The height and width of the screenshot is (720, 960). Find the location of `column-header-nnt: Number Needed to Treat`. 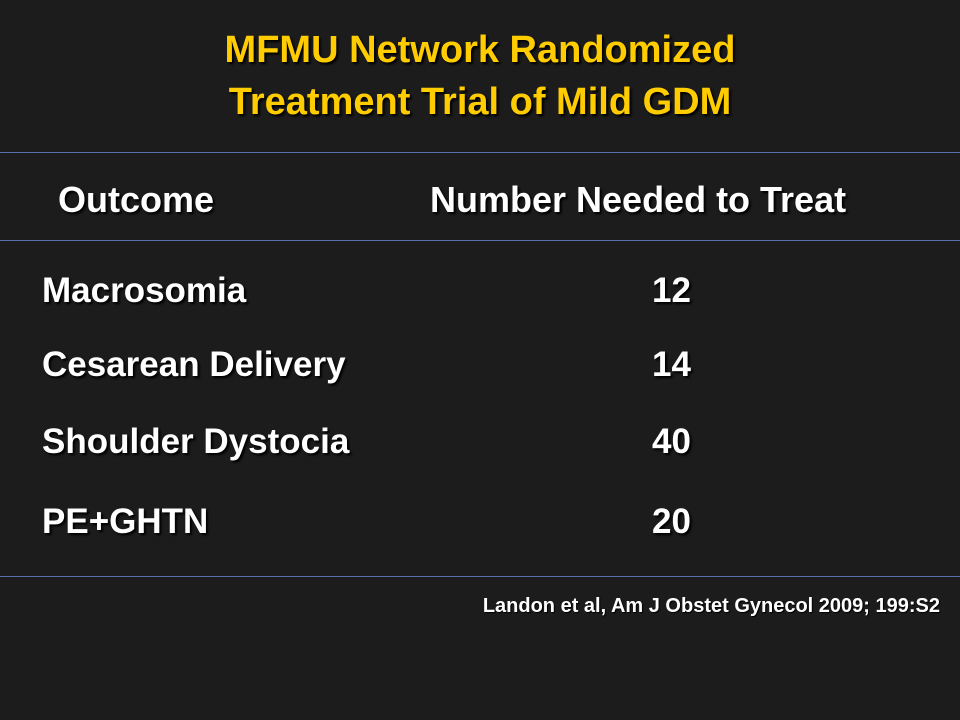

column-header-nnt: Number Needed to Treat is located at coordinates (638, 199).